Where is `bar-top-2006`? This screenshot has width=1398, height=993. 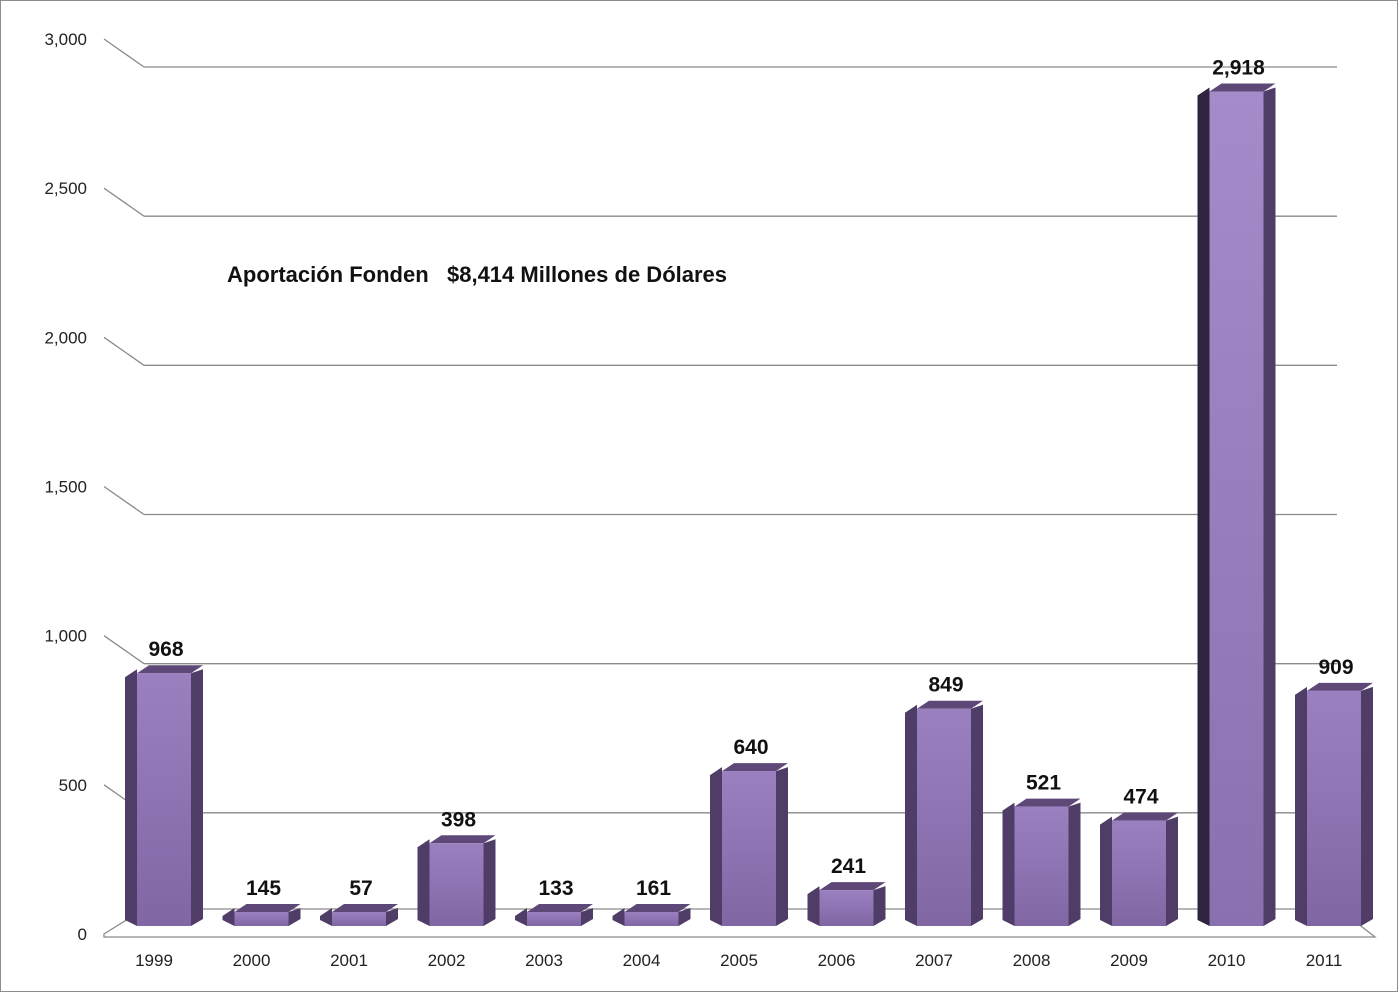
bar-top-2006 is located at coordinates (852, 886).